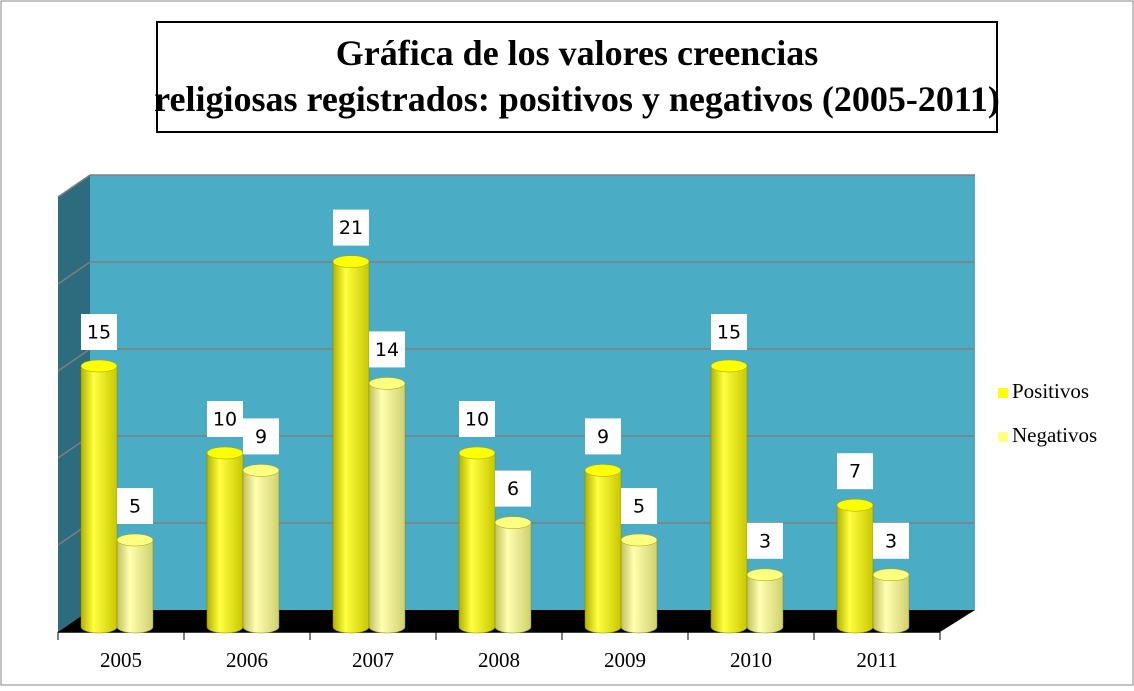 The image size is (1134, 691). Describe the element at coordinates (499, 660) in the screenshot. I see `x-tick-label: 2008` at that location.